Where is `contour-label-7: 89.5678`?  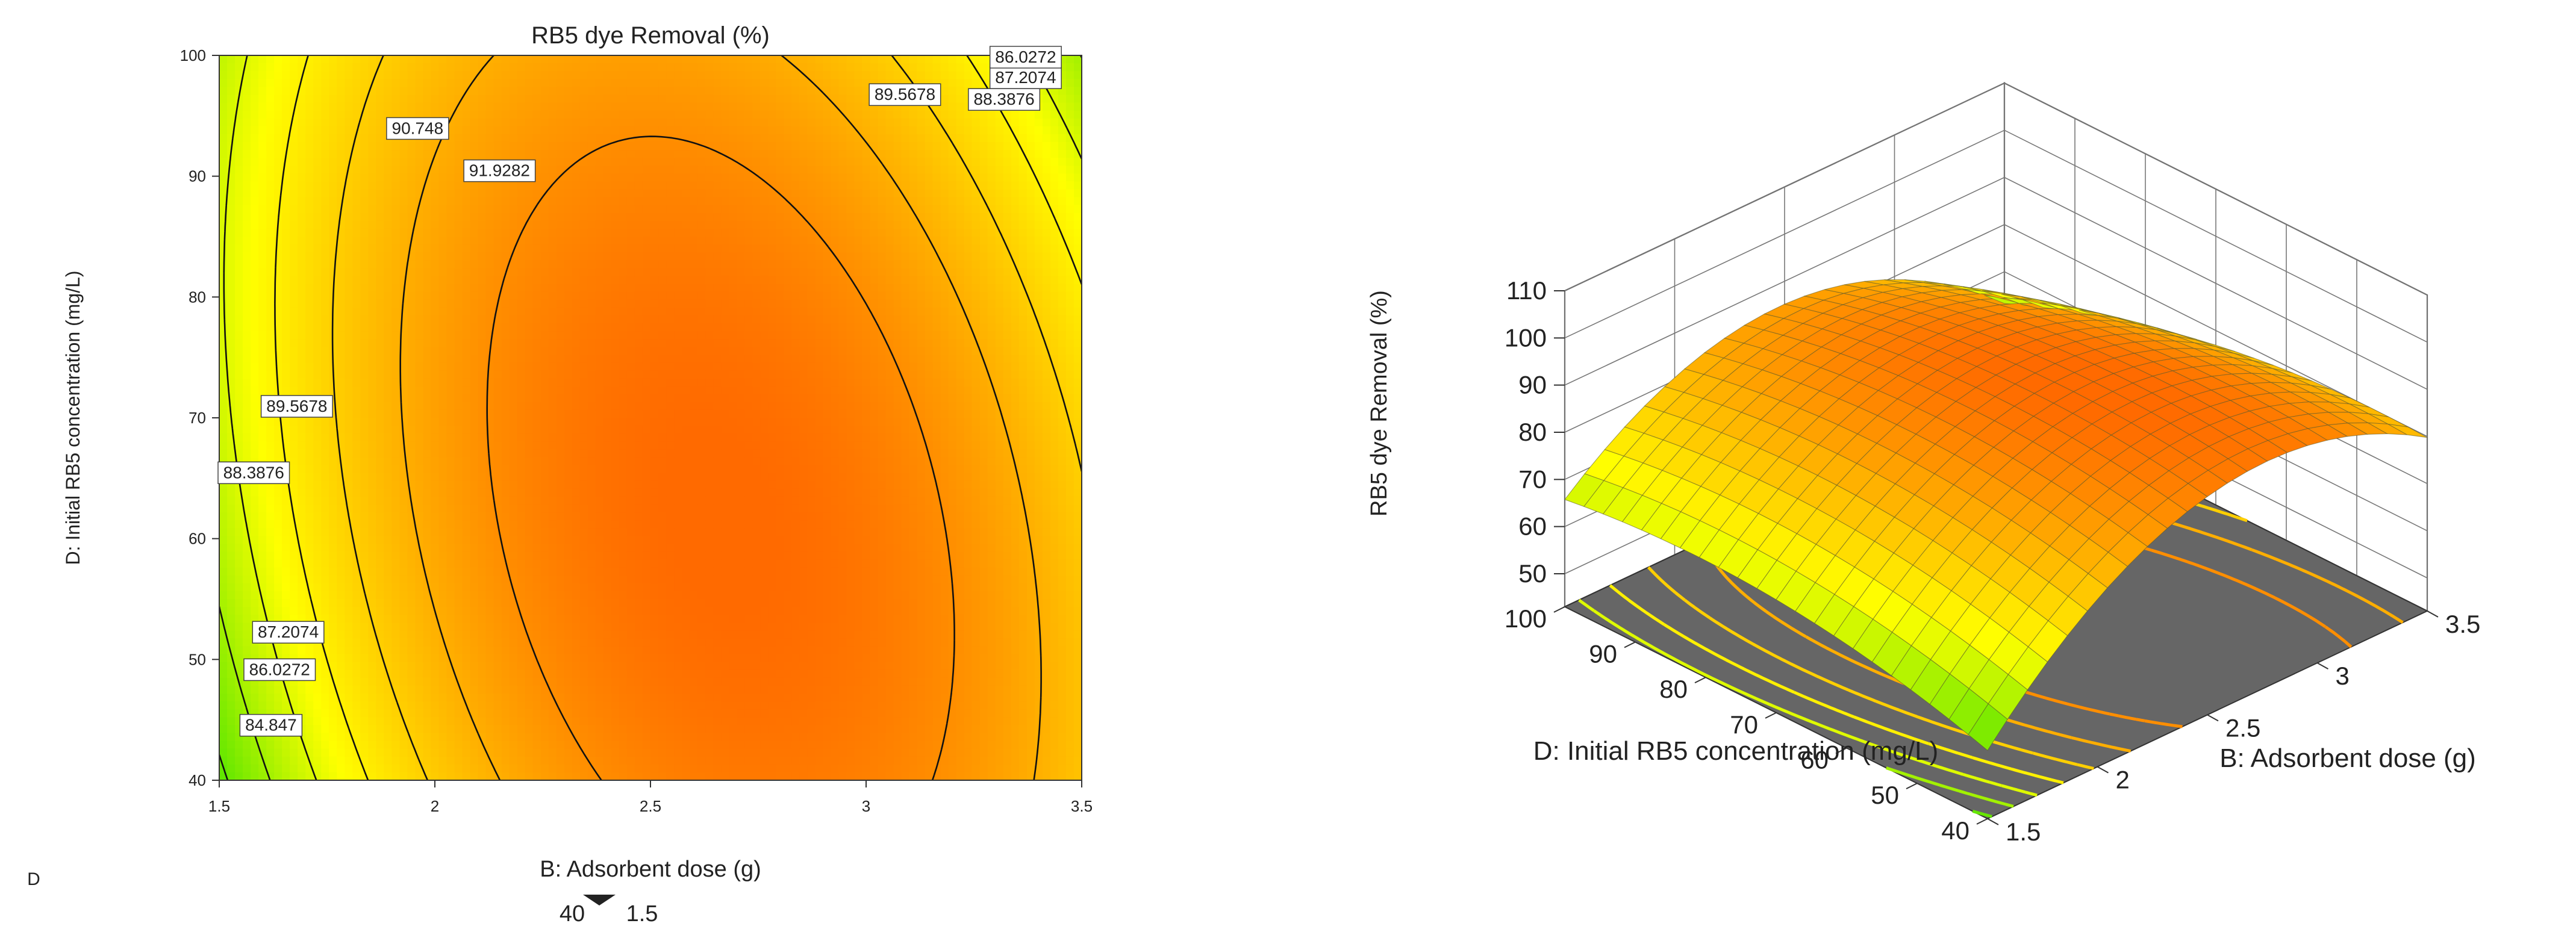
contour-label-7: 89.5678 is located at coordinates (905, 95).